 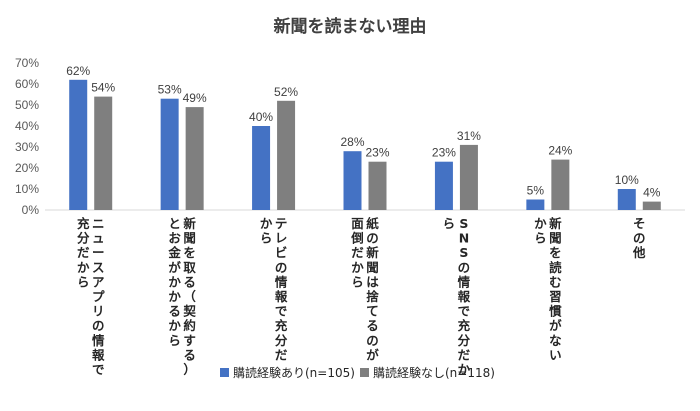 I want to click on y-tick-label: 30%, so click(x=27, y=147).